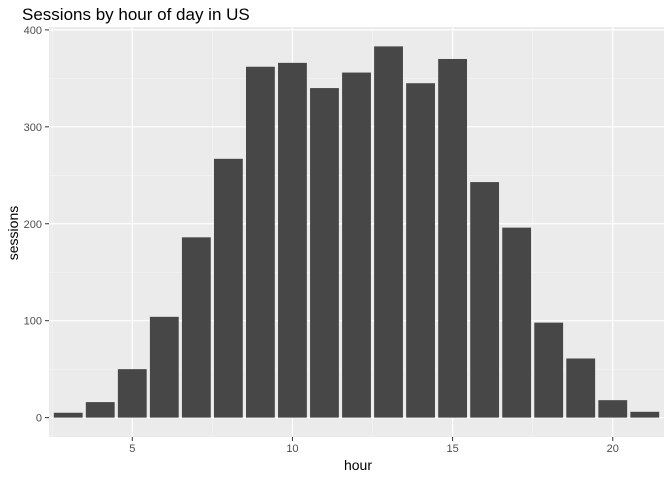 This screenshot has width=672, height=480. I want to click on chart-title: Sessions by hour of day in US, so click(136, 14).